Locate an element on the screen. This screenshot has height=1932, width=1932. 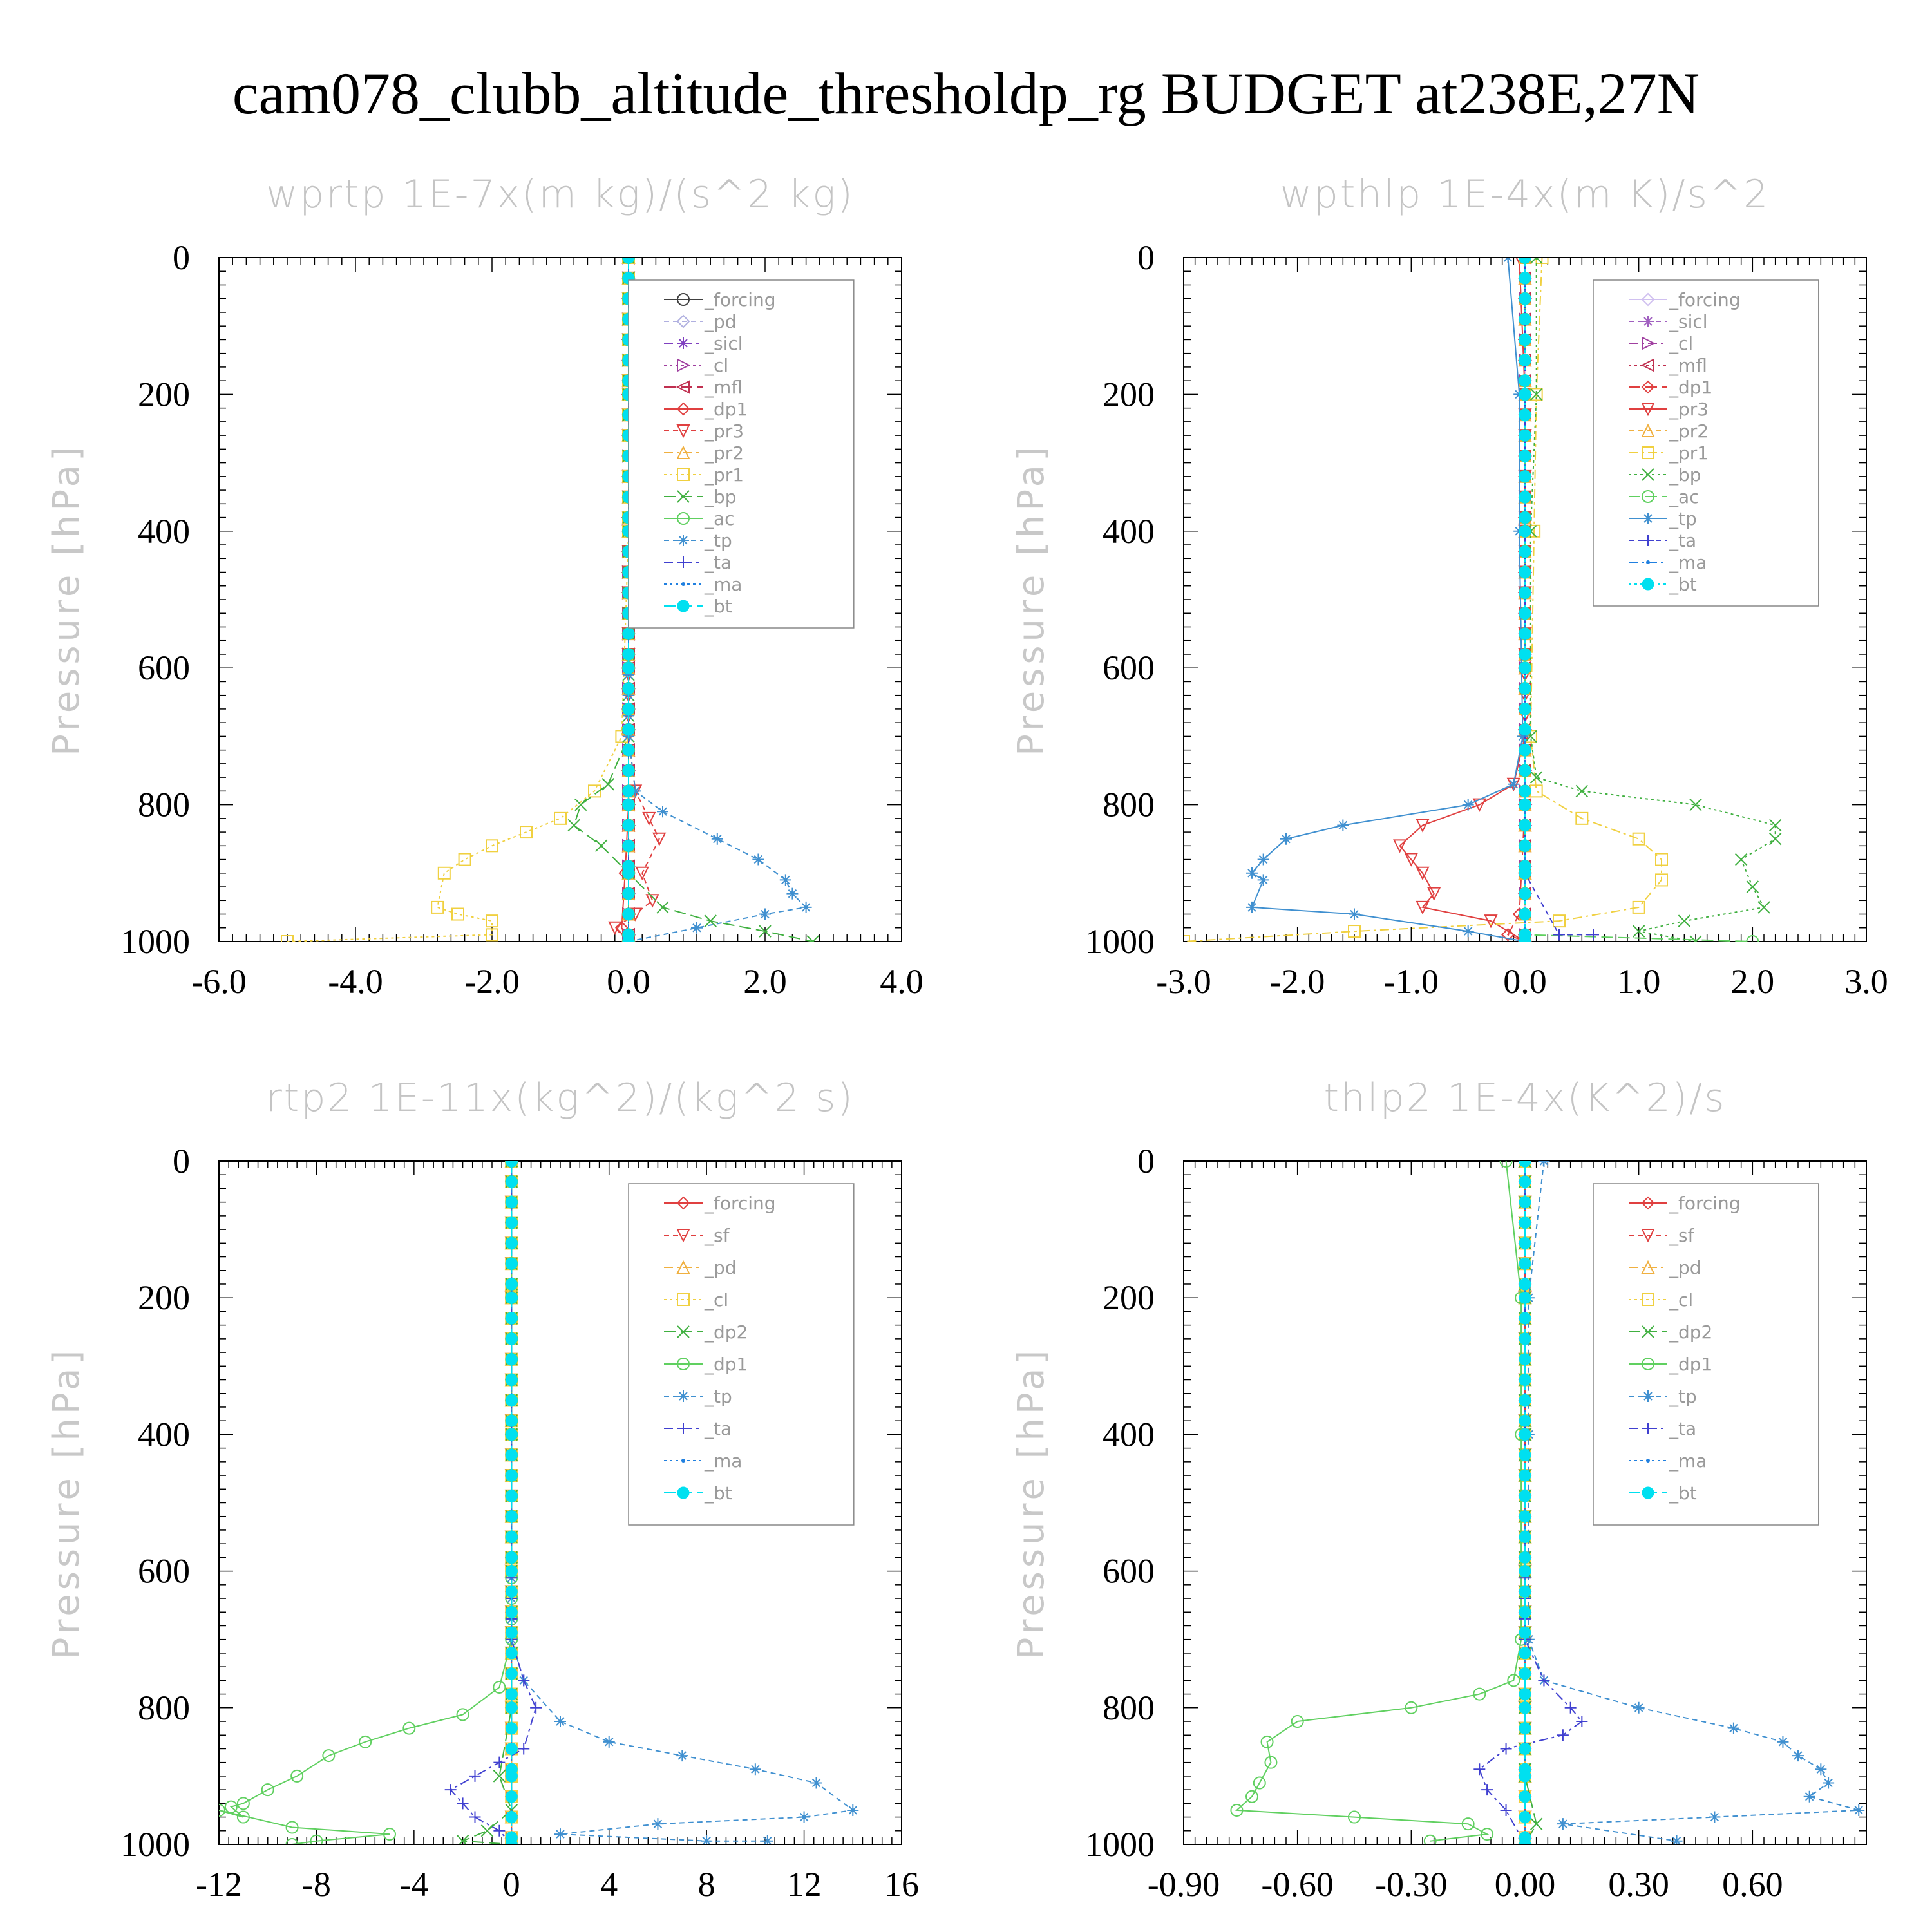
legend-label: _pd is located at coordinates (720, 321).